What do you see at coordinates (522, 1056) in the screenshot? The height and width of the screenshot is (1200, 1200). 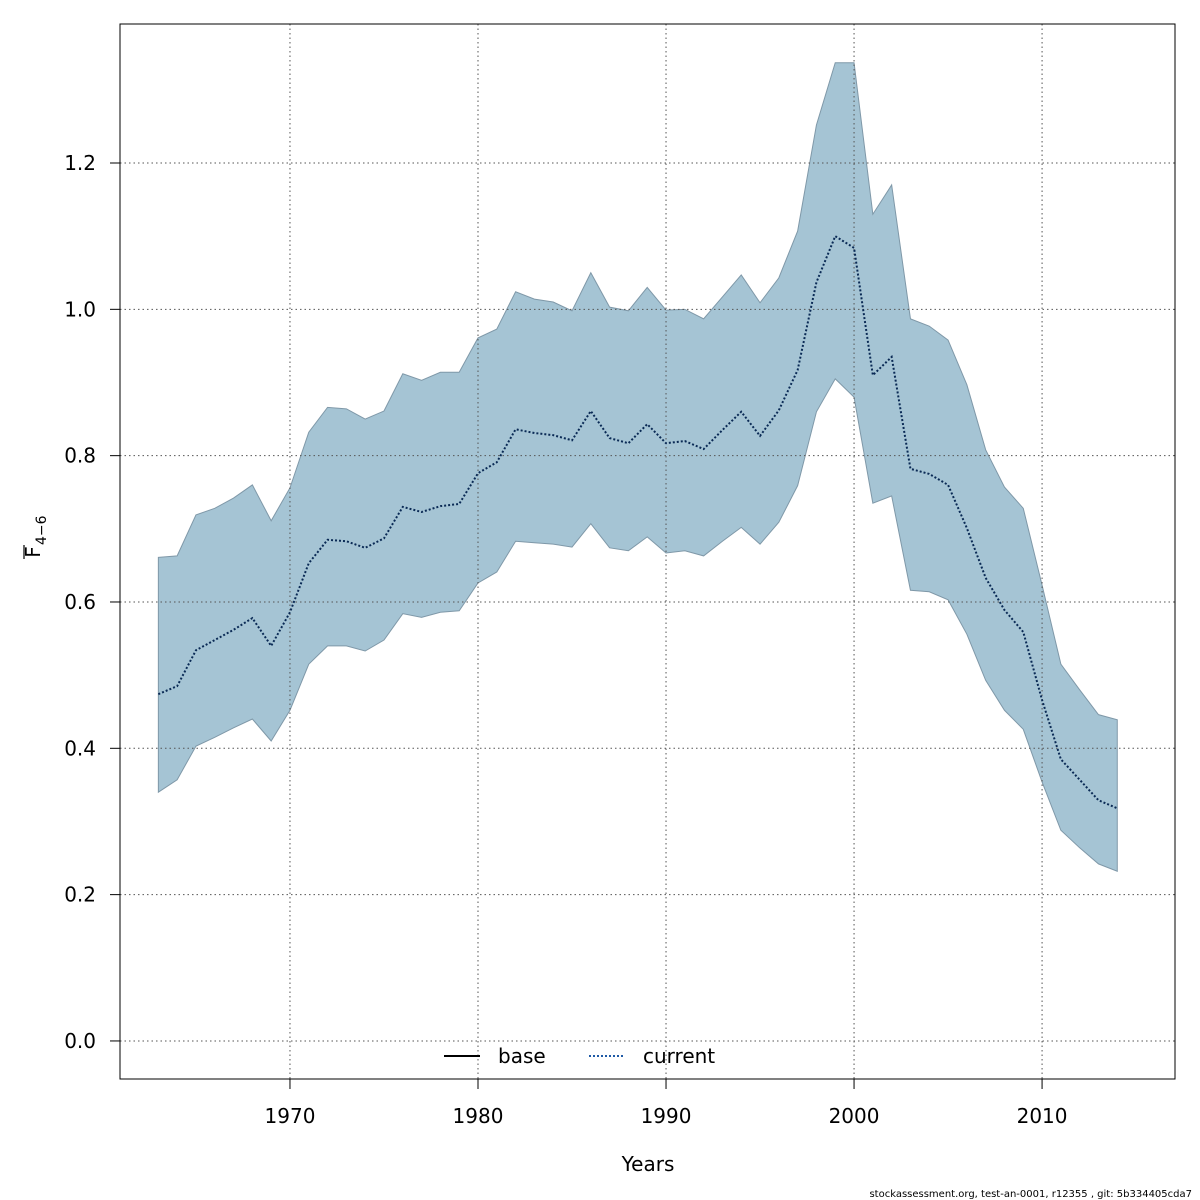 I see `legend-label: base` at bounding box center [522, 1056].